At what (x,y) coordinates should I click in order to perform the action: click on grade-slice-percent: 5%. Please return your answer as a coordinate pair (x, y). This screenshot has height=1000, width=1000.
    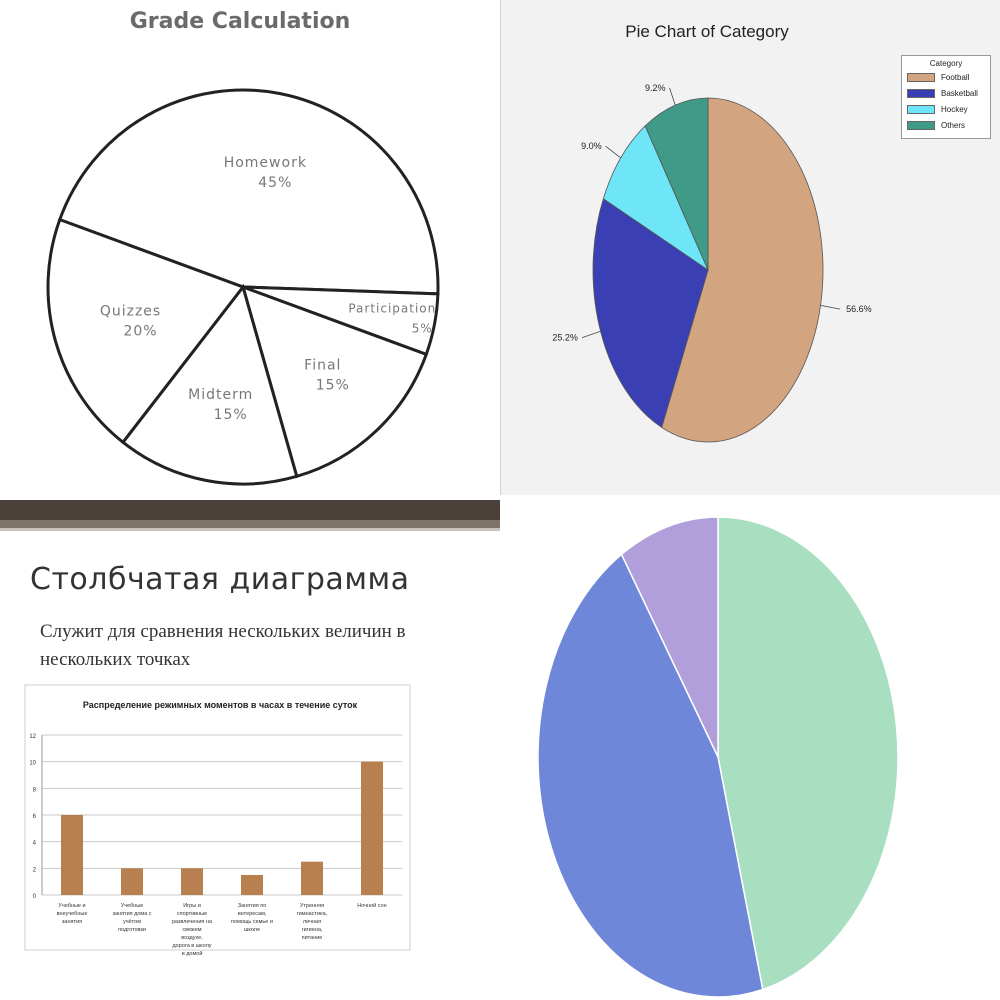
    Looking at the image, I should click on (422, 328).